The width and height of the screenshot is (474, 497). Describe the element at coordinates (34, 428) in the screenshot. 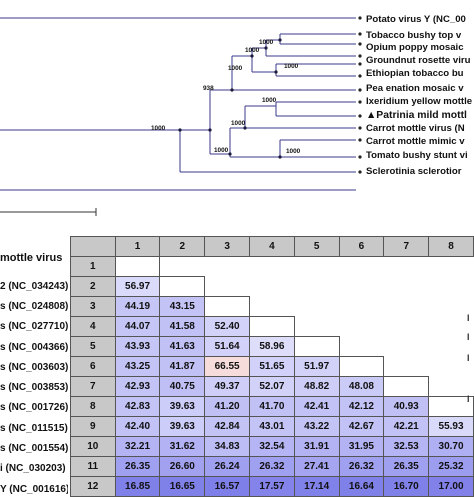

I see `matrix-row-label: s (NC_011515)` at that location.